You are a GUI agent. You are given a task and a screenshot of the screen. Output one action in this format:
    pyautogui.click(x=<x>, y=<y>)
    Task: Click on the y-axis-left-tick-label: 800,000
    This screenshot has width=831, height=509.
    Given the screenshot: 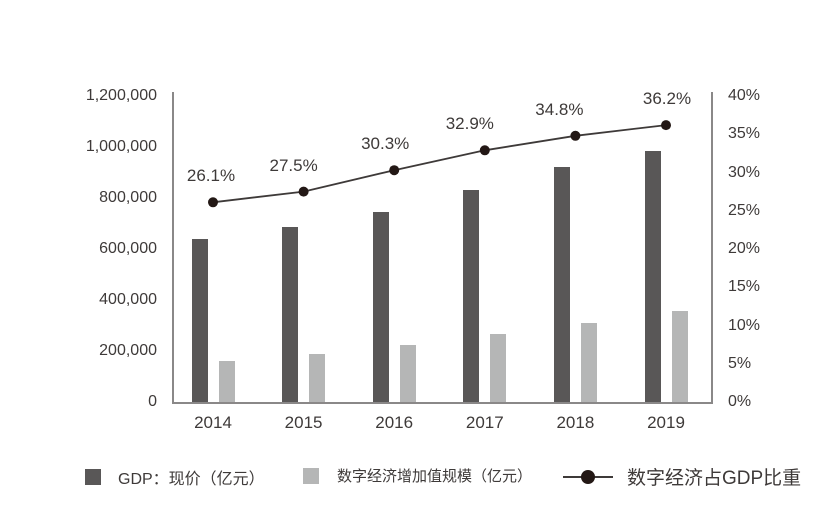 What is the action you would take?
    pyautogui.click(x=128, y=197)
    